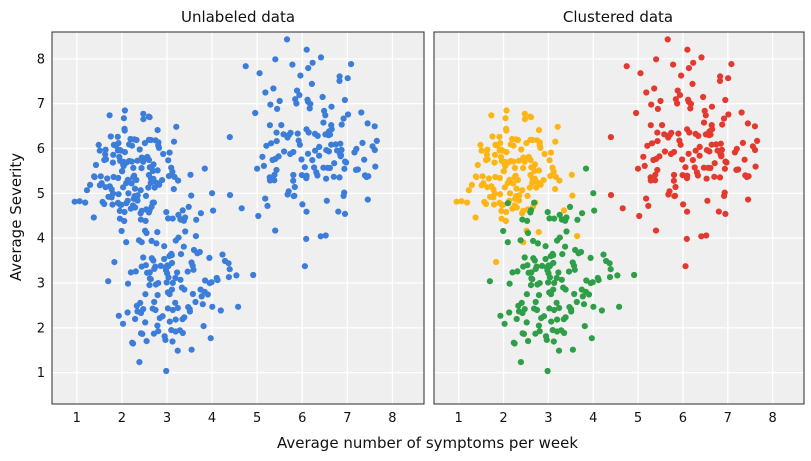 The image size is (811, 461). What do you see at coordinates (238, 17) in the screenshot?
I see `panel-title-unlabeled: Unlabeled data` at bounding box center [238, 17].